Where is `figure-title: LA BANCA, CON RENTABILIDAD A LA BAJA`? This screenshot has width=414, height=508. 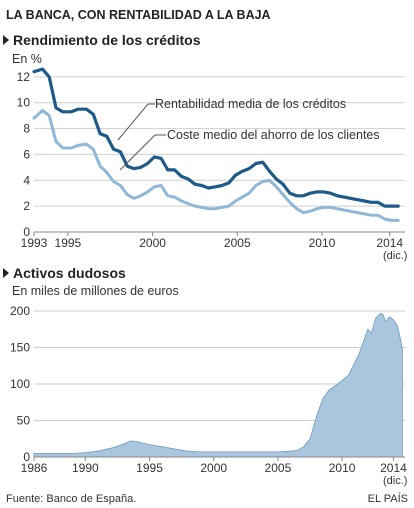 figure-title: LA BANCA, CON RENTABILIDAD A LA BAJA is located at coordinates (138, 15).